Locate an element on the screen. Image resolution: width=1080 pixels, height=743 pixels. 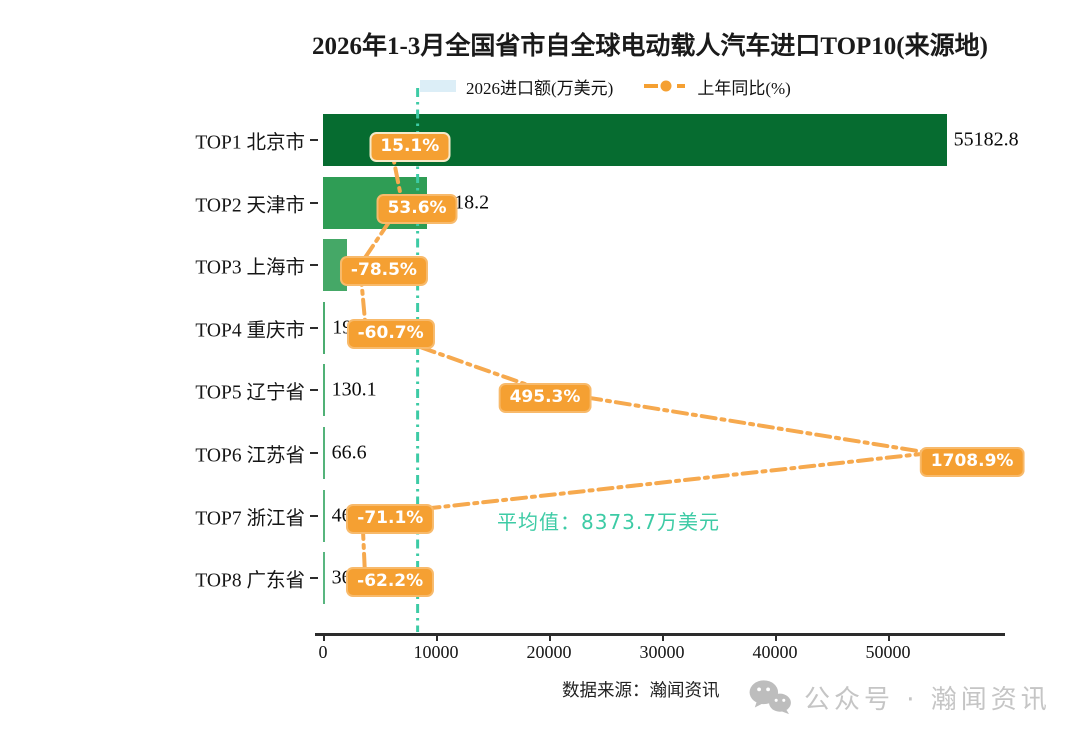
category-label: TOP4 重庆市 is located at coordinates (250, 331).